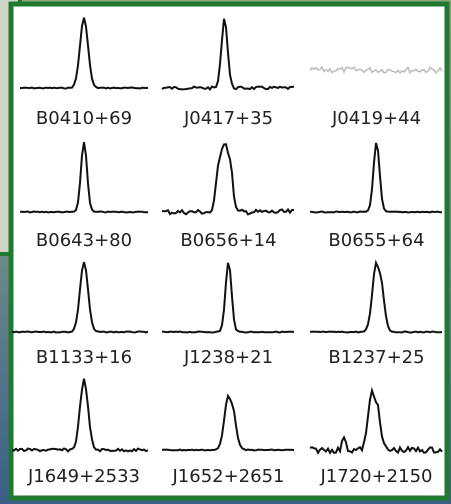 The image size is (451, 504). Describe the element at coordinates (376, 118) in the screenshot. I see `pulsar-label: J0419+44` at that location.